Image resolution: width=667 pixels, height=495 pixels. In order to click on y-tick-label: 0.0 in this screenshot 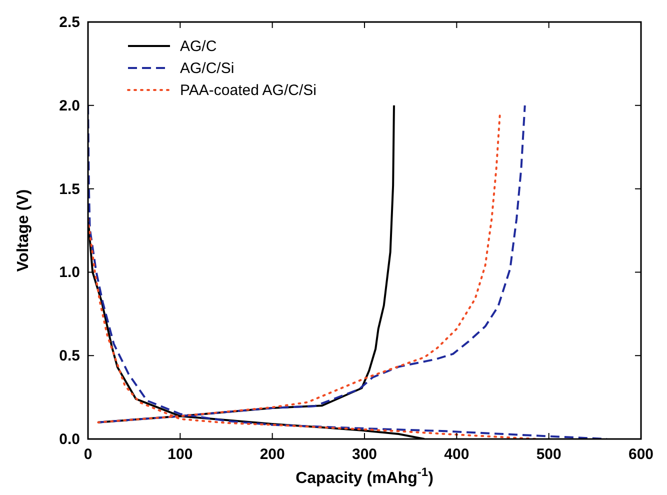, I will do `click(69, 439)`.